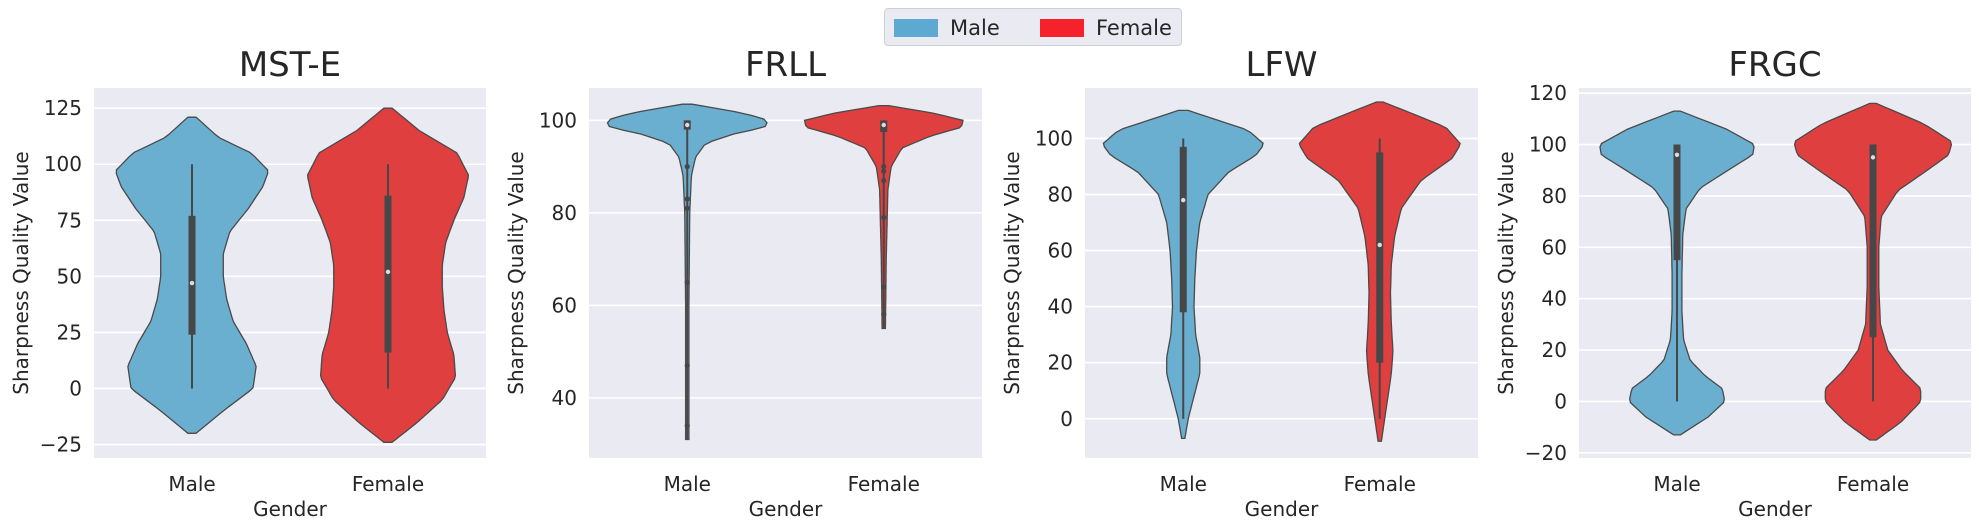 Image resolution: width=1984 pixels, height=526 pixels. I want to click on chart-title: FRLL, so click(785, 65).